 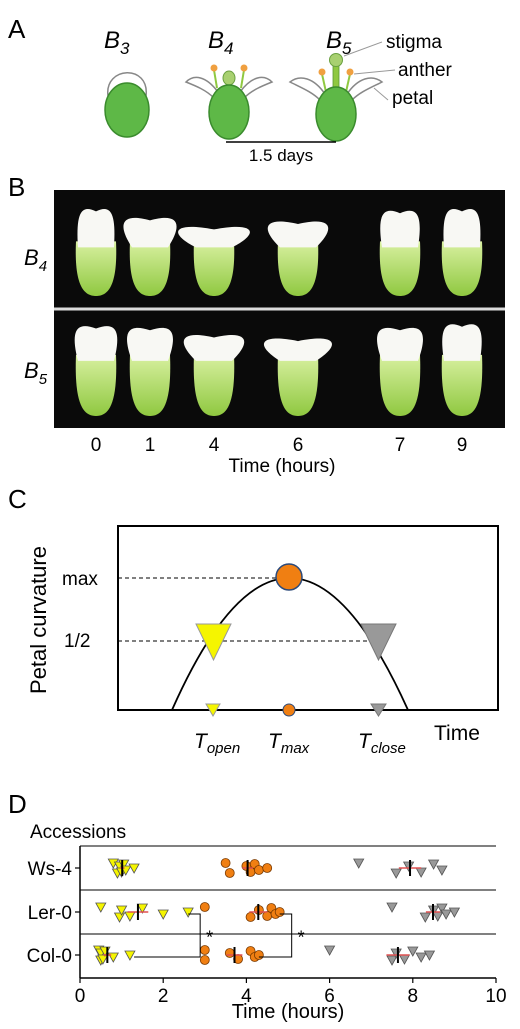 I want to click on x-tick-label: 6, so click(x=329, y=996).